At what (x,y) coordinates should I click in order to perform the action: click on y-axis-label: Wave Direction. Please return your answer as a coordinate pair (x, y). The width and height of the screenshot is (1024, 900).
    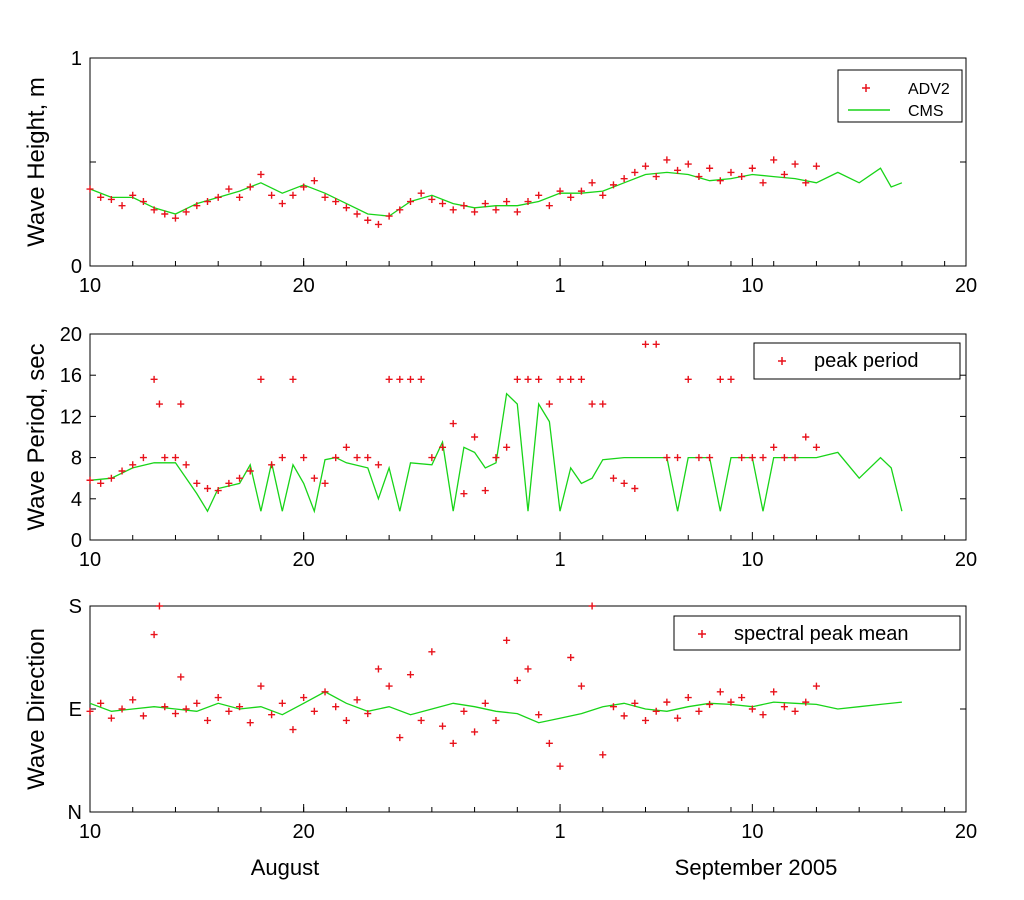
    Looking at the image, I should click on (36, 709).